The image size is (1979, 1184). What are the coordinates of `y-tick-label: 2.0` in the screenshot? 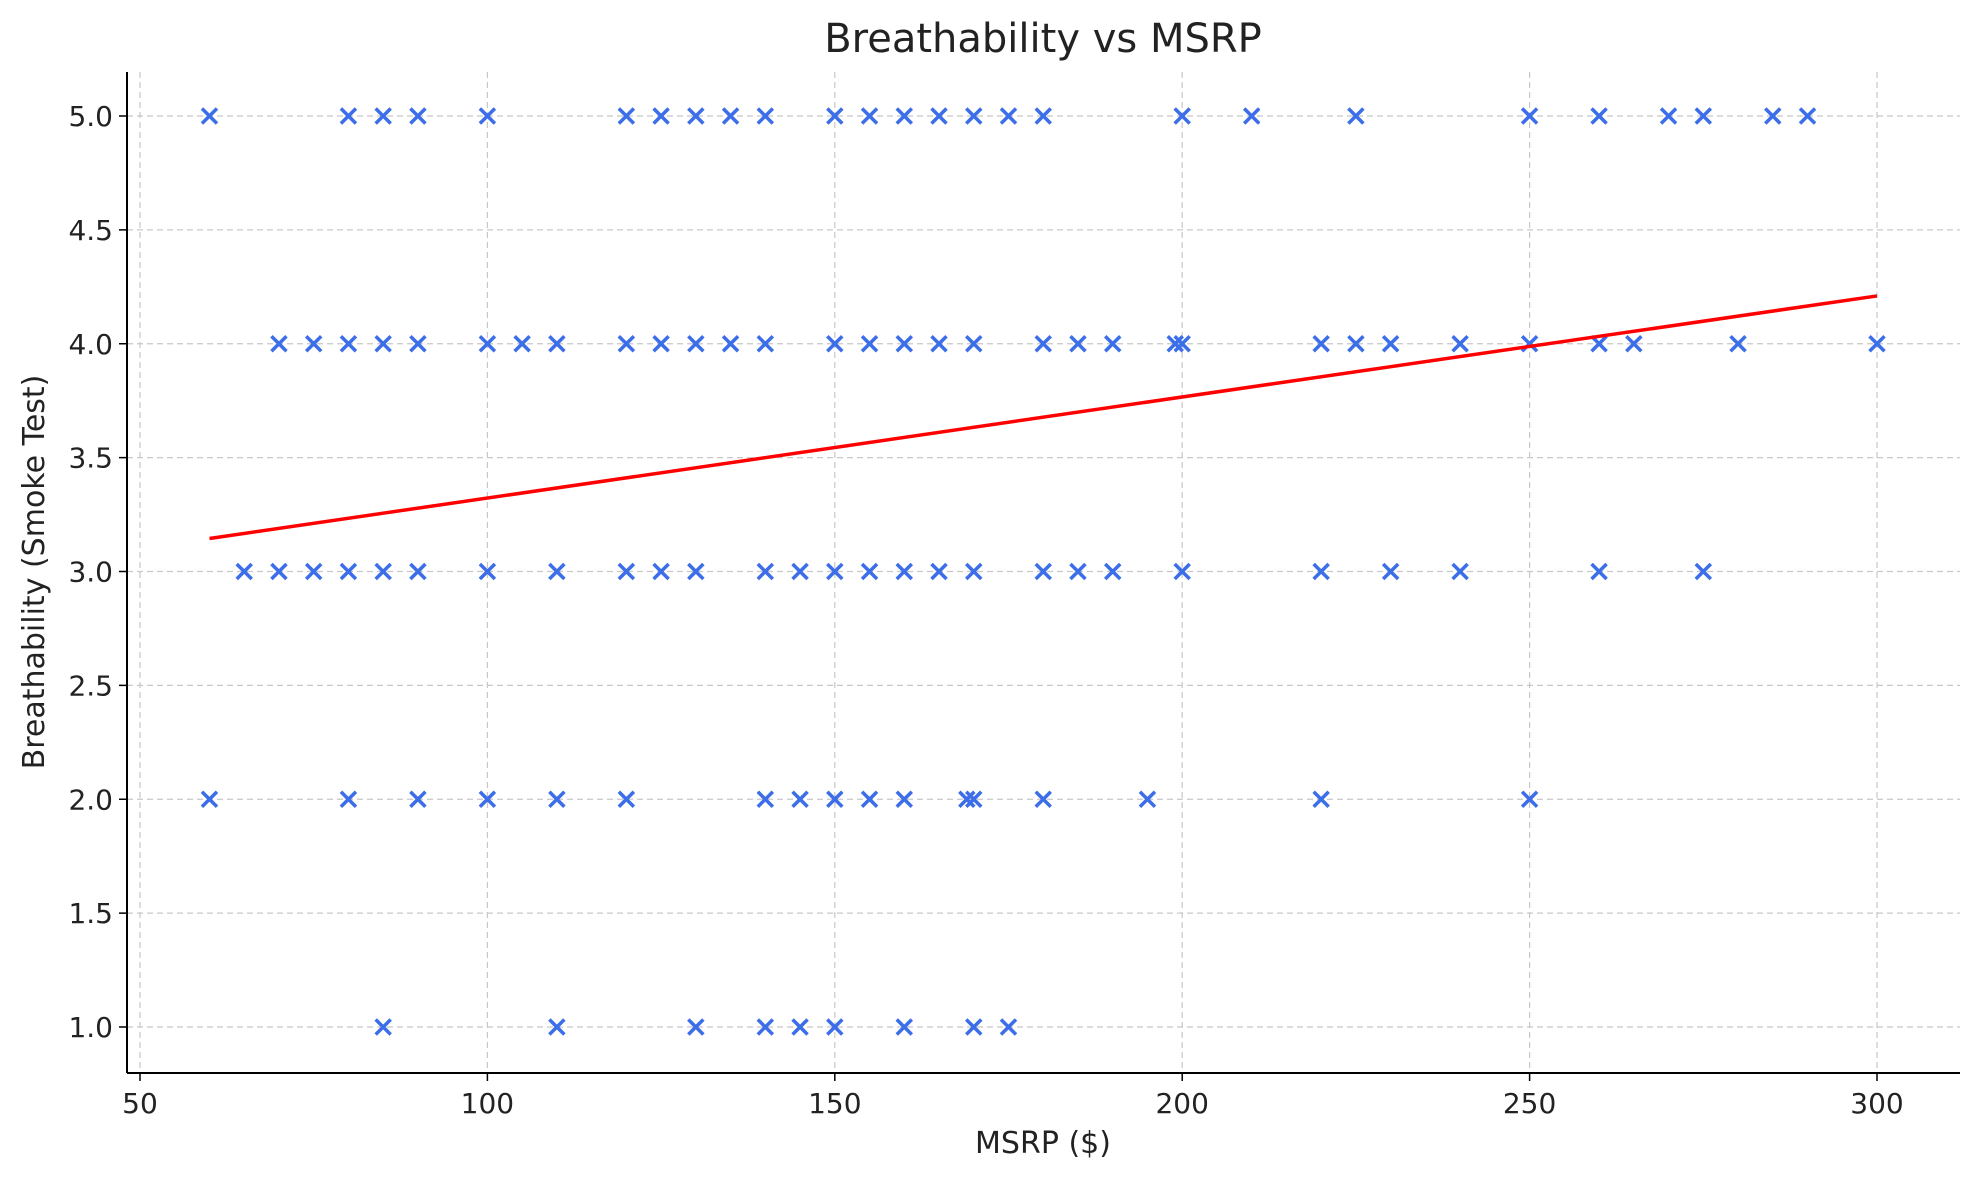 It's located at (90, 799).